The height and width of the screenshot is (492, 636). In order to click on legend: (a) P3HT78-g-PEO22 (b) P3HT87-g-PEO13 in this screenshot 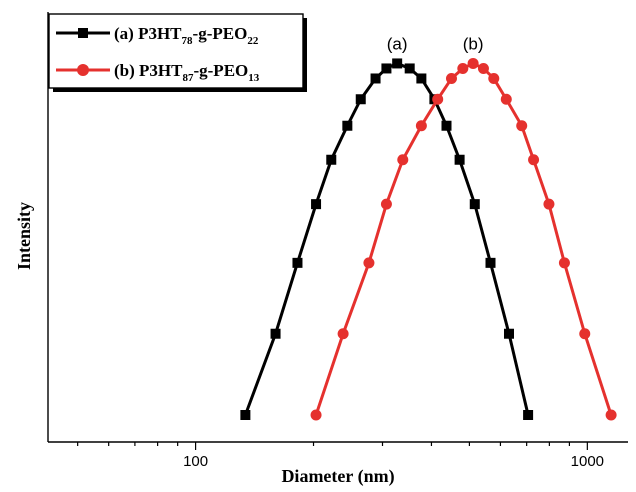, I will do `click(178, 53)`.